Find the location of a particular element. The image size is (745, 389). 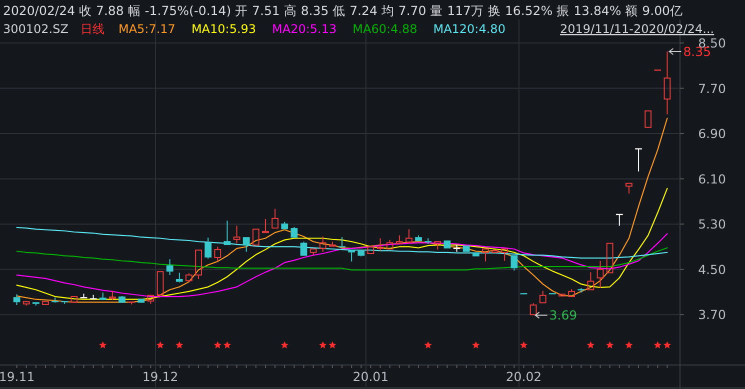

x-tick-label: 19.11 is located at coordinates (17, 376).